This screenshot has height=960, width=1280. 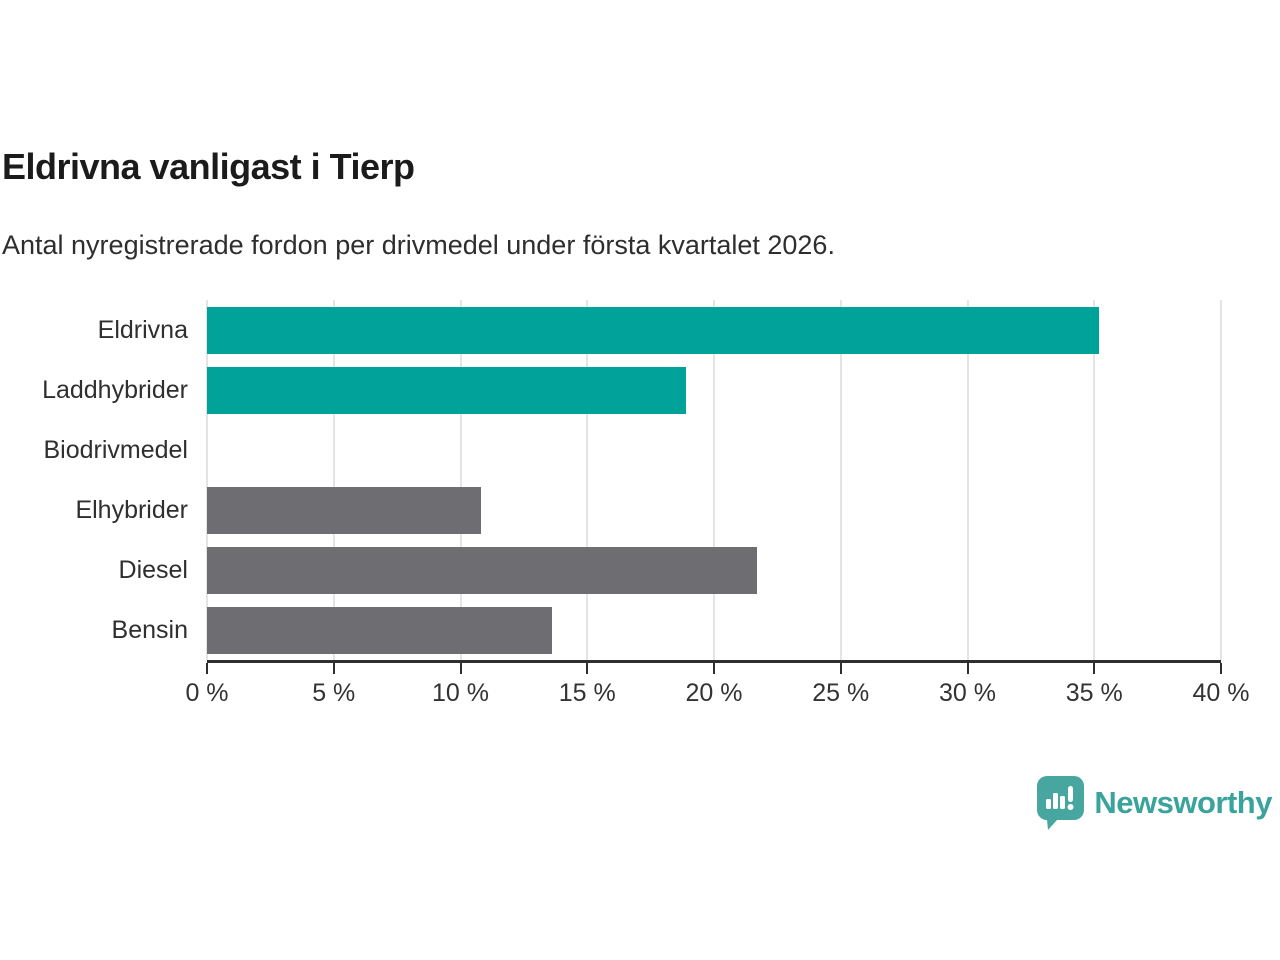 What do you see at coordinates (131, 509) in the screenshot?
I see `category-label: Elhybrider` at bounding box center [131, 509].